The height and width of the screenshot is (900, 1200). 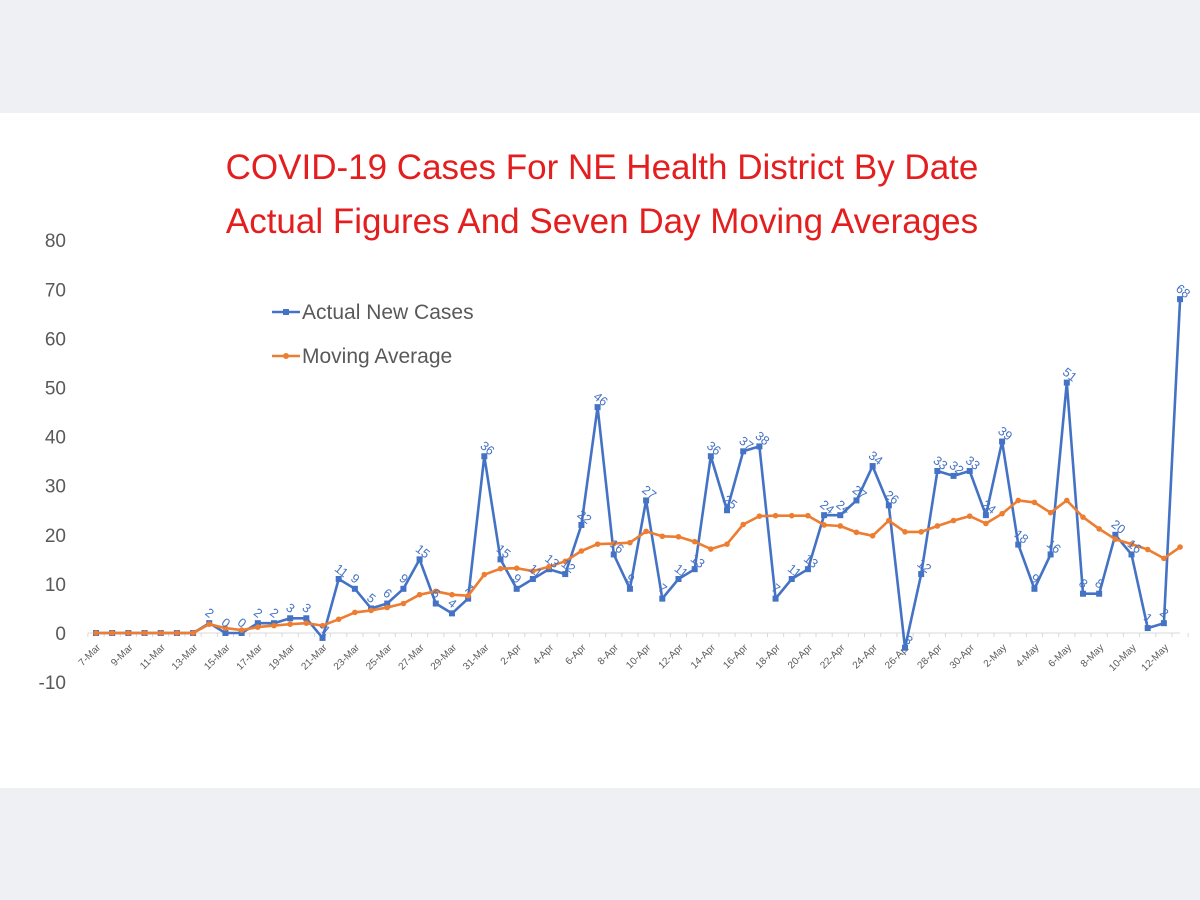 I want to click on x-tick-label: 10-Apr, so click(x=638, y=656).